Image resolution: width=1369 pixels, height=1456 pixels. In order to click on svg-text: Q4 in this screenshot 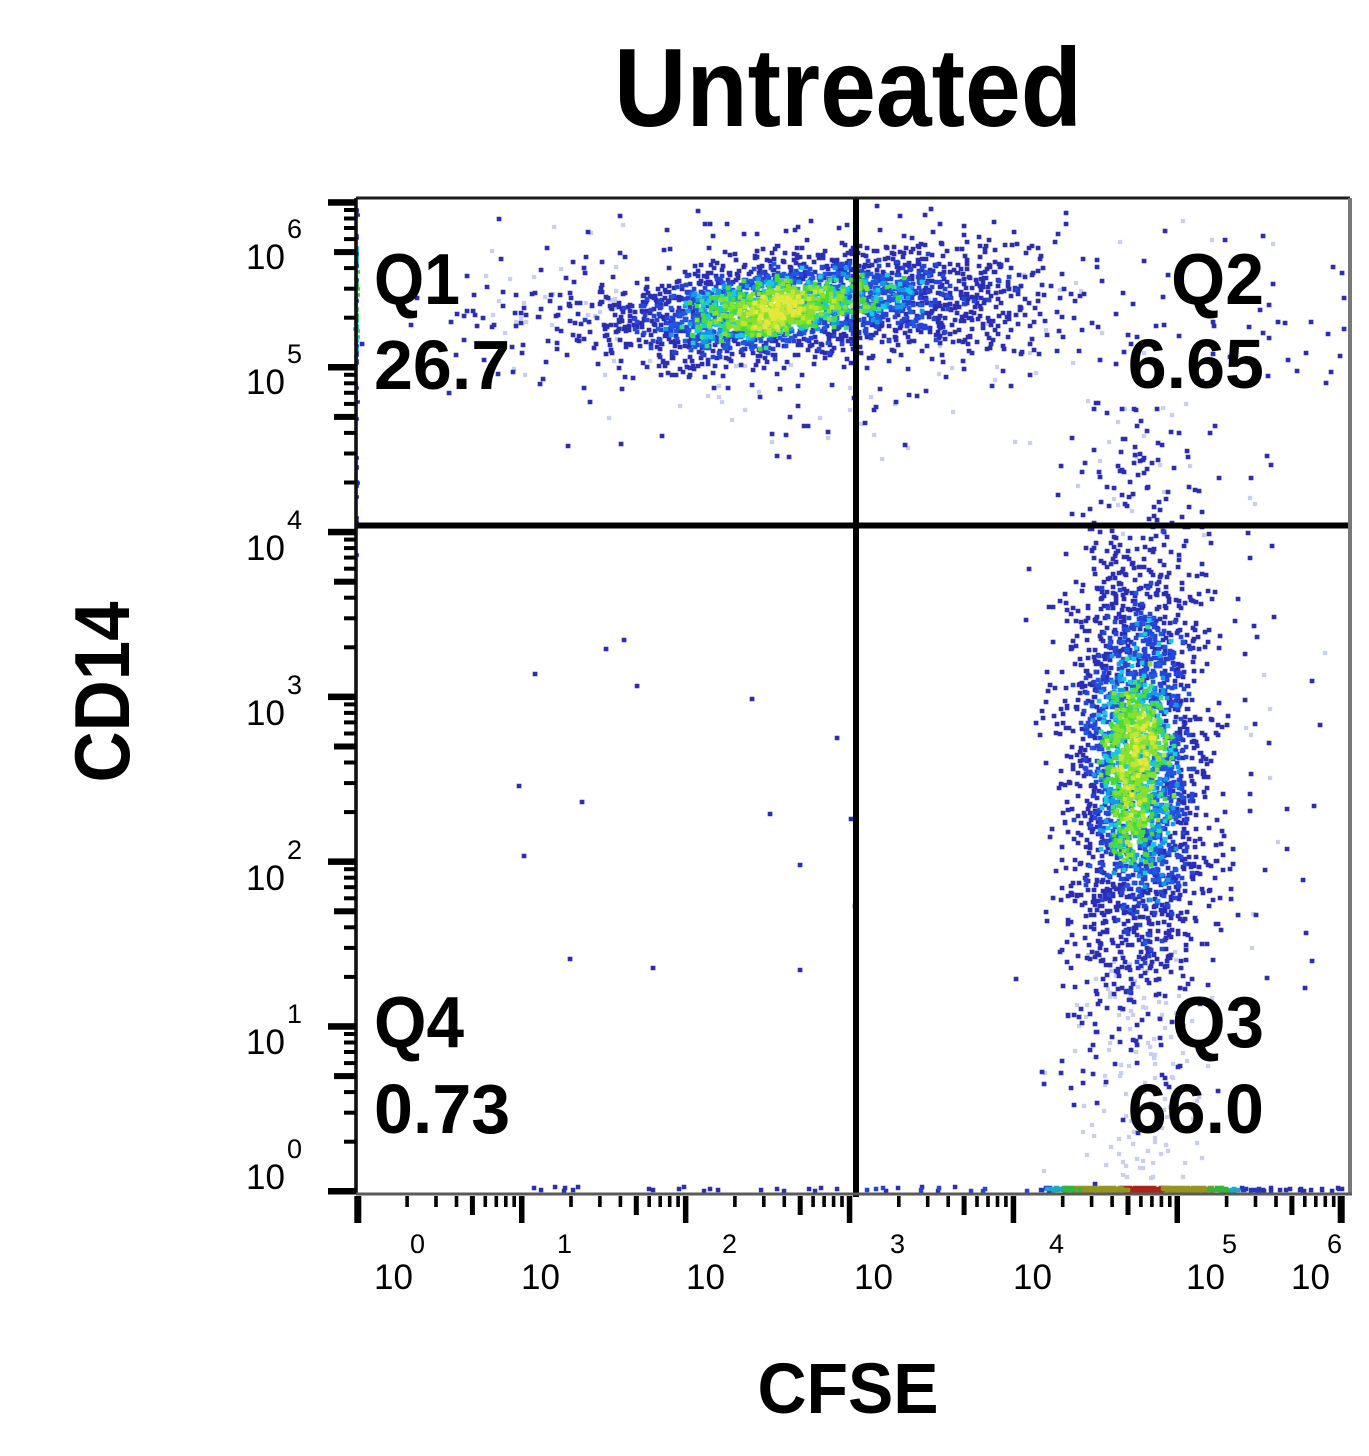, I will do `click(419, 1023)`.